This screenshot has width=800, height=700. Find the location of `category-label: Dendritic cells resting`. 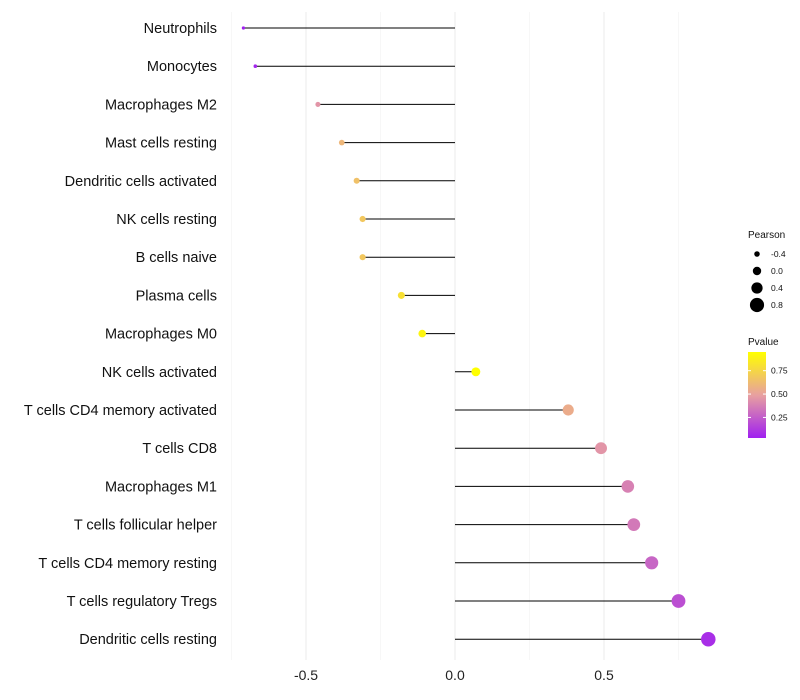

category-label: Dendritic cells resting is located at coordinates (148, 640).